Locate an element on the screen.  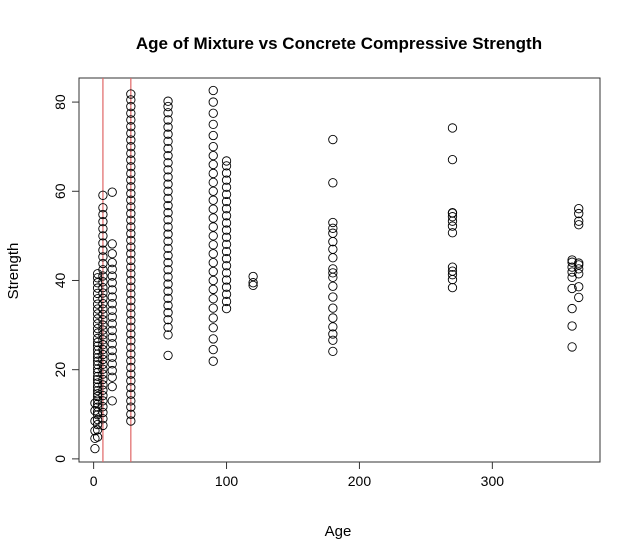
y-axis-label: Strength is located at coordinates (13, 271).